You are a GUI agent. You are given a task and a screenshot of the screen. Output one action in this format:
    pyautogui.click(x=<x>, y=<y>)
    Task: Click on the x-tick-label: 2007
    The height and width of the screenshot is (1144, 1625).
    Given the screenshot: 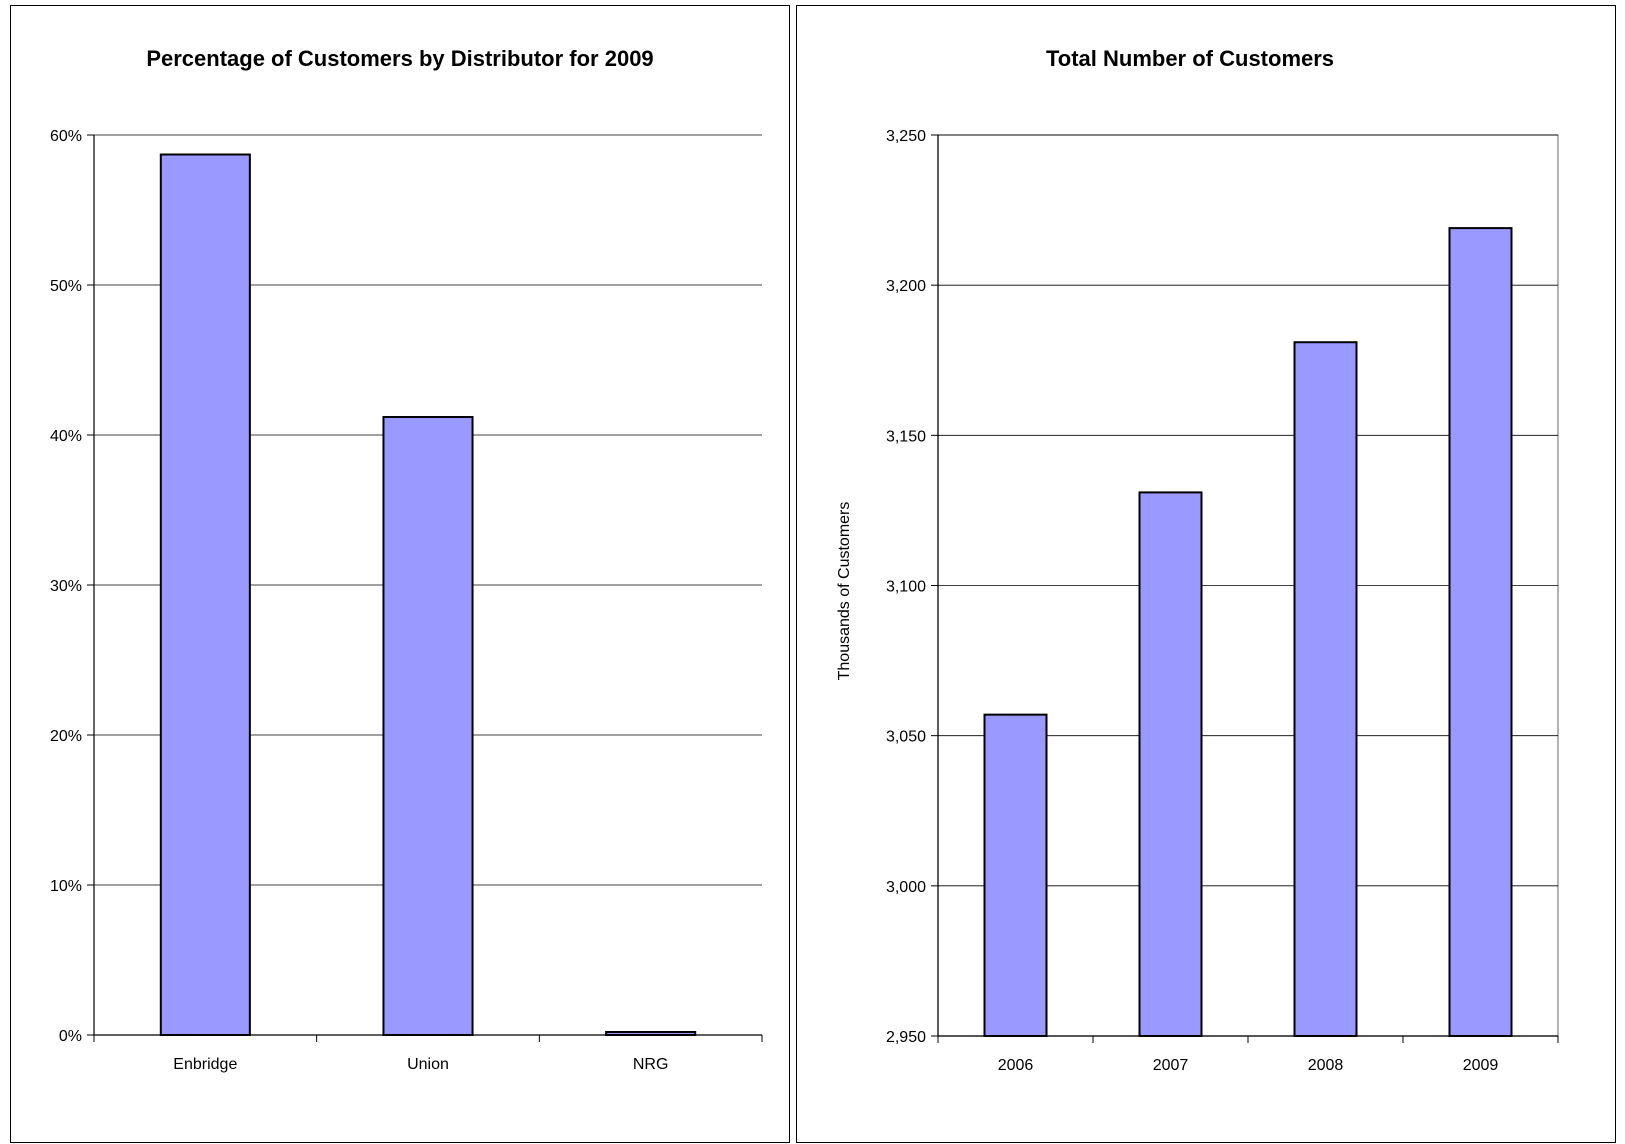 What is the action you would take?
    pyautogui.click(x=1171, y=1065)
    